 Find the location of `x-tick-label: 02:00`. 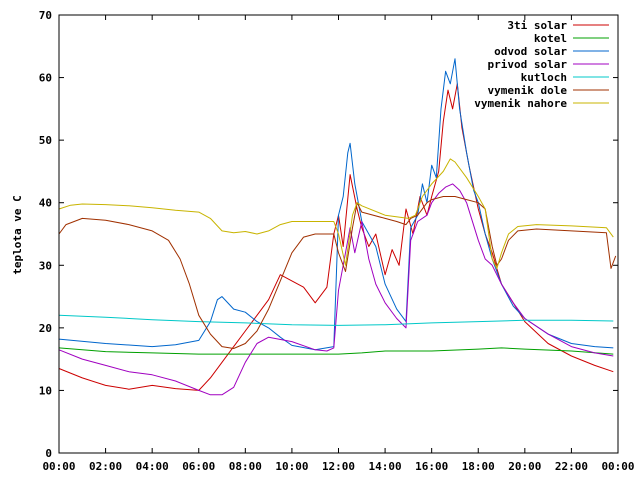

x-tick-label: 02:00 is located at coordinates (105, 466).